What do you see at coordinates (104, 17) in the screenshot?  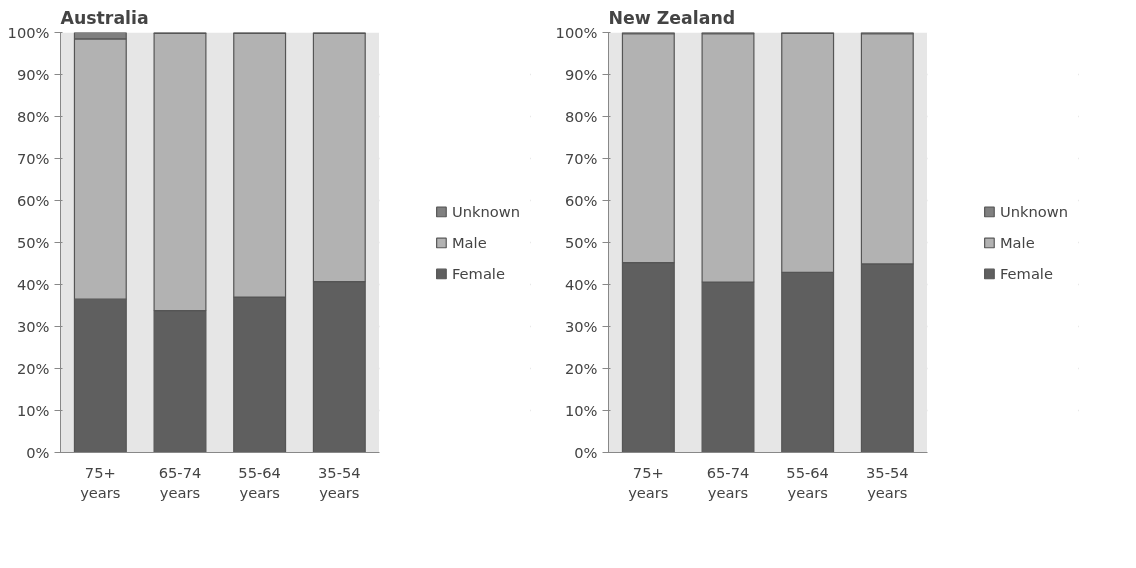 I see `chart-title: Australia` at bounding box center [104, 17].